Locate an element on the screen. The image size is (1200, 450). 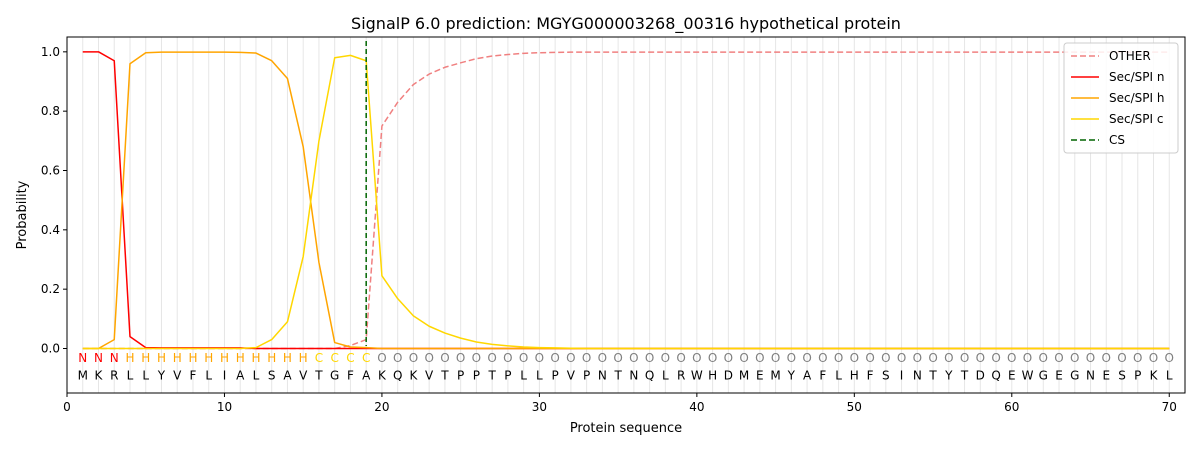
x-tick-label: 60 is located at coordinates (1011, 407).